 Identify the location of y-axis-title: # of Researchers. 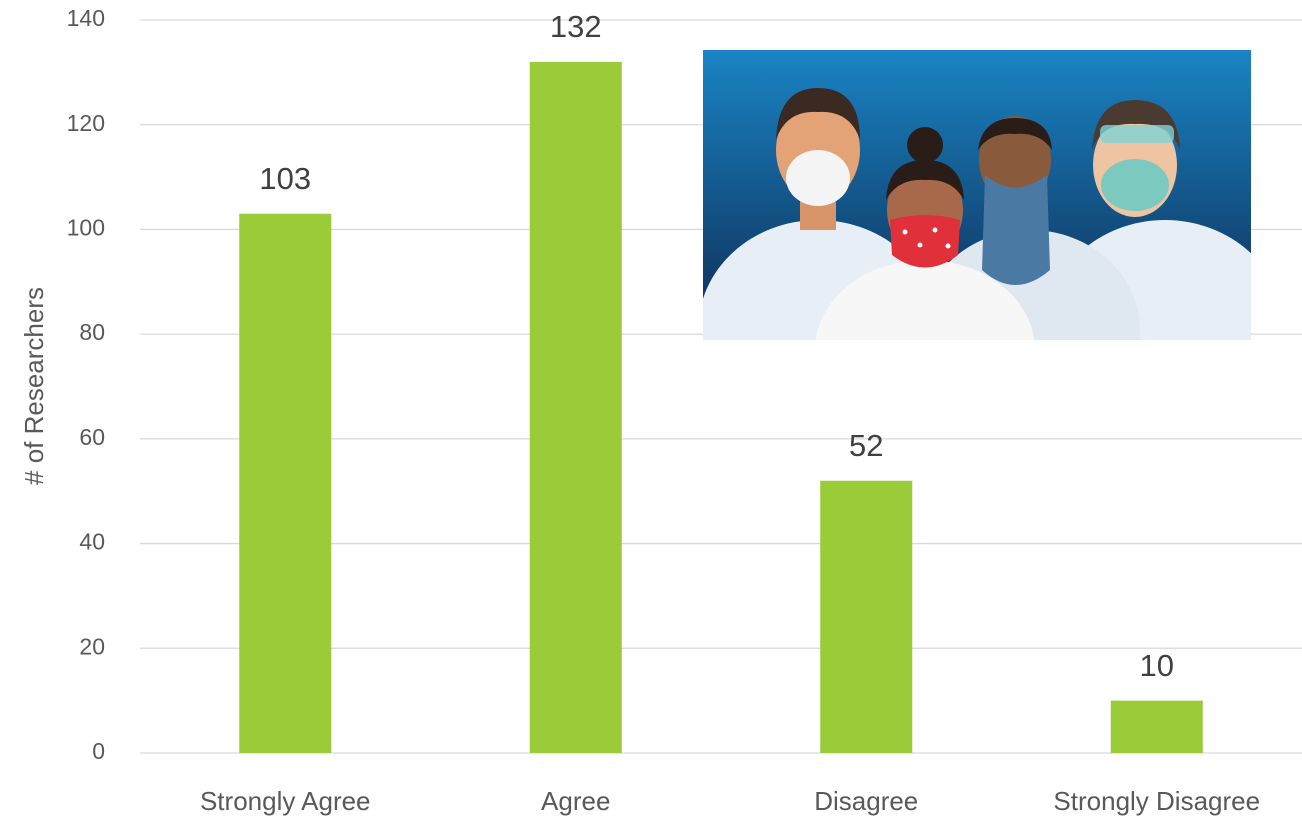
(34, 386).